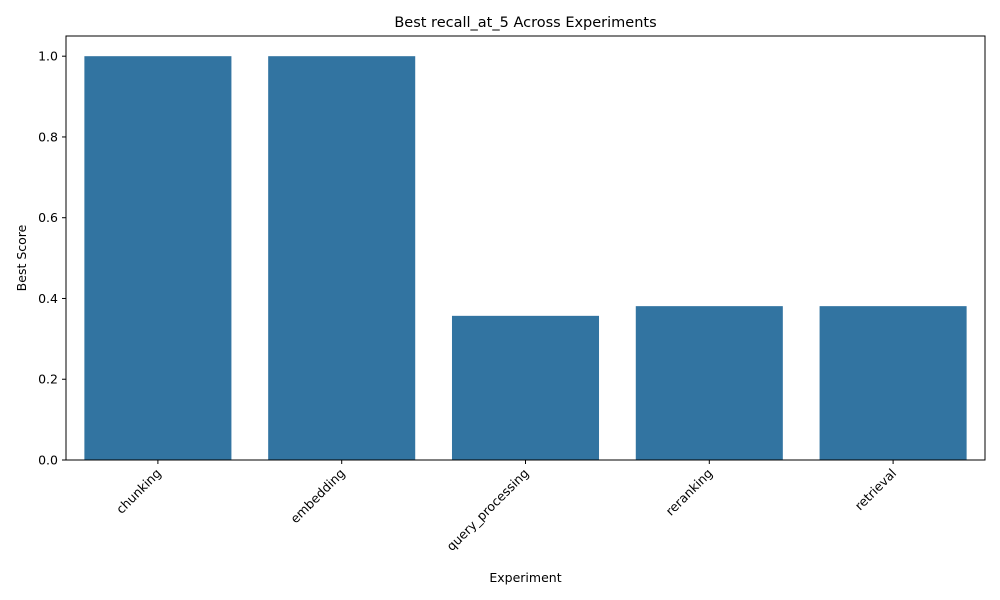 This screenshot has height=600, width=1000. I want to click on x-tick-label: query_processing, so click(487, 510).